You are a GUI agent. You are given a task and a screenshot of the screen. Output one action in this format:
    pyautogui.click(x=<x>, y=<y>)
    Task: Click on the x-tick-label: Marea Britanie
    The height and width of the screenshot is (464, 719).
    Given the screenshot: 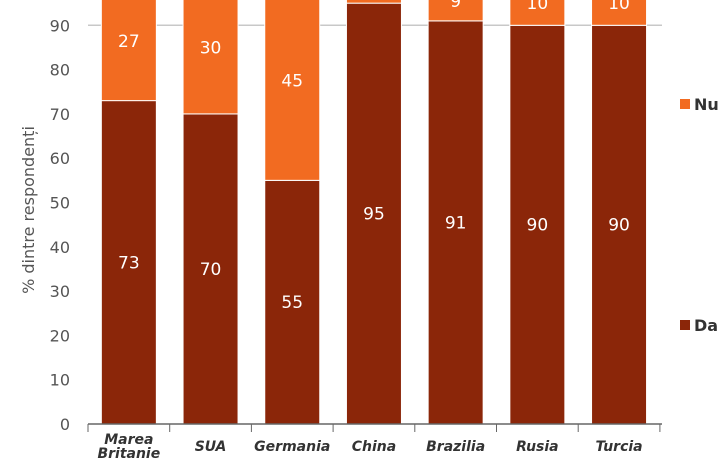 What is the action you would take?
    pyautogui.click(x=128, y=447)
    